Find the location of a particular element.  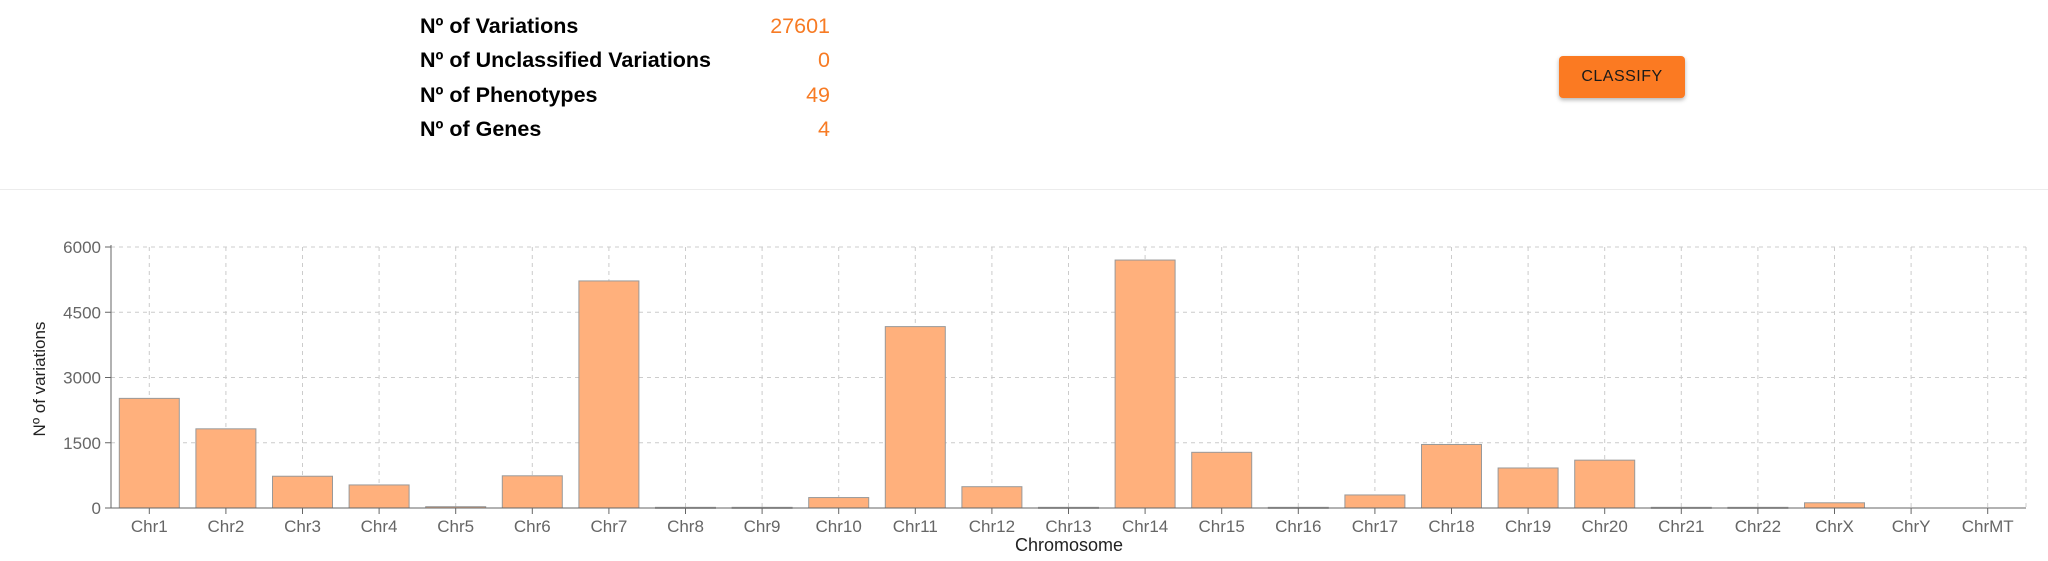

x-tick-label: Chr2 is located at coordinates (225, 526).